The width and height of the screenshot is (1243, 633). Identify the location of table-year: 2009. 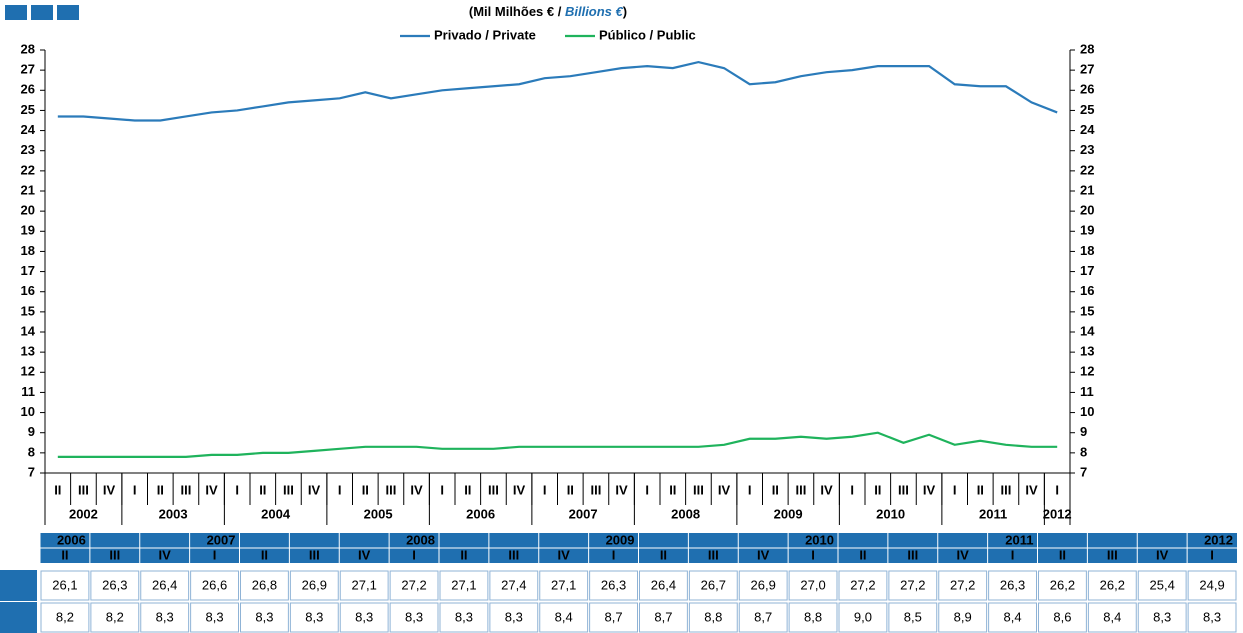
(620, 539).